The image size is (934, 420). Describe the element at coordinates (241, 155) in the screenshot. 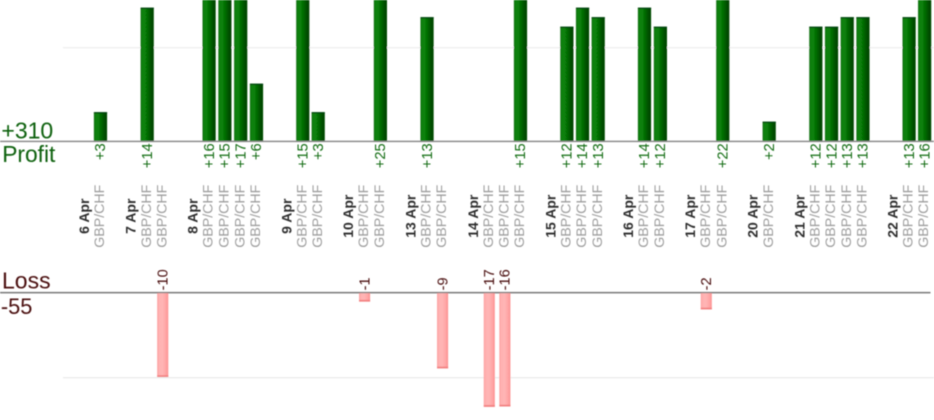

I see `svg-text: +17` at that location.